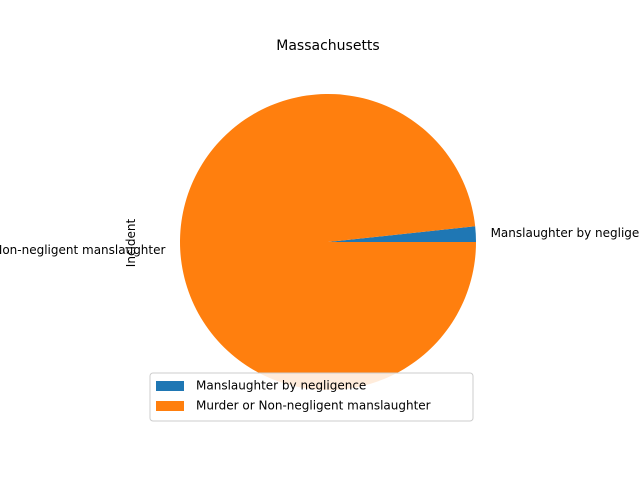  I want to click on slice-label-2: Murder or Non-negligent manslaughter, so click(82, 250).